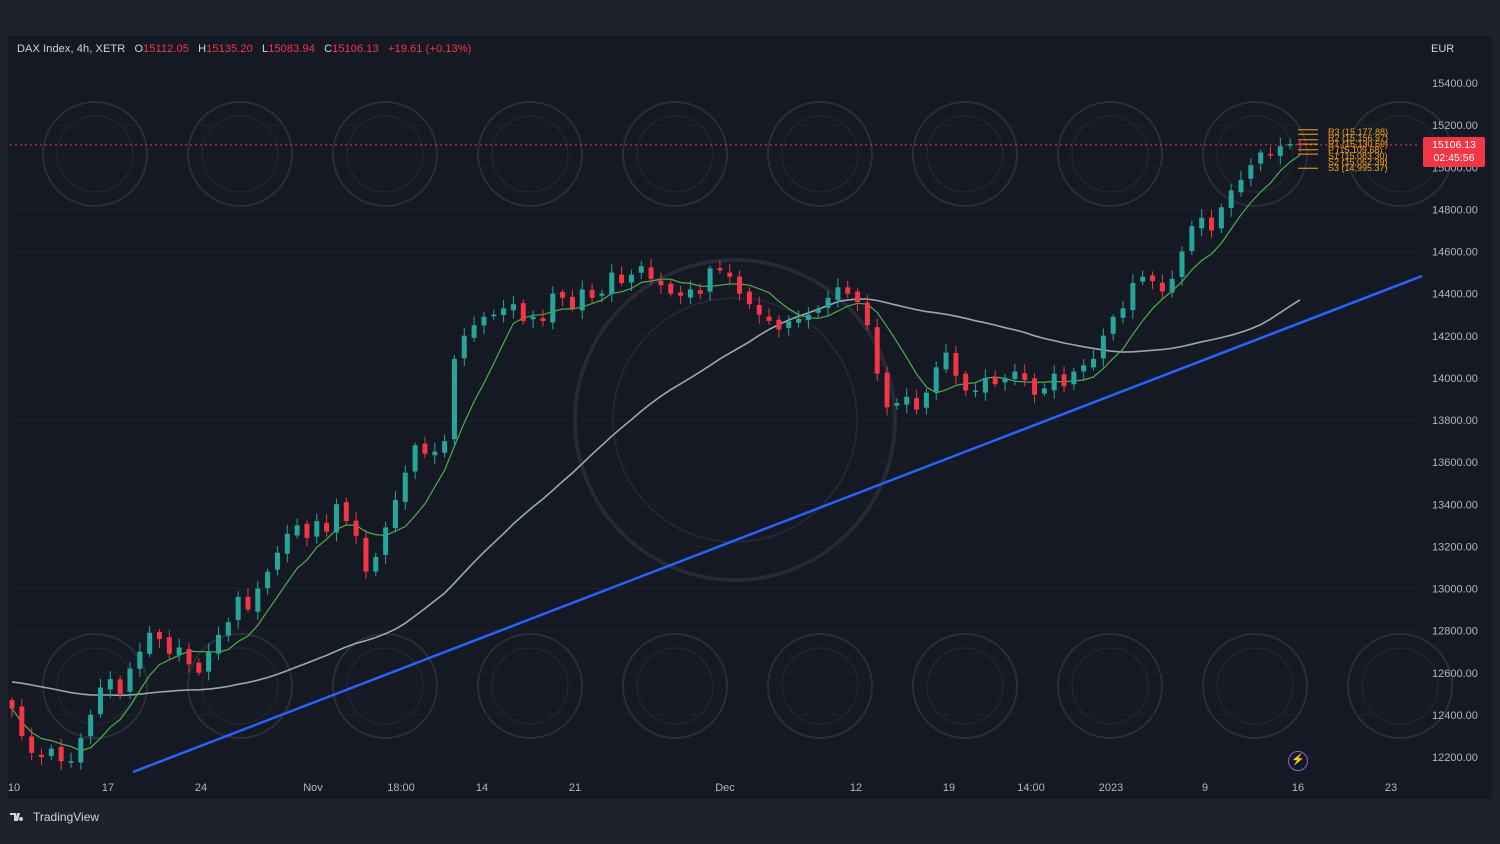 This screenshot has width=1500, height=844. Describe the element at coordinates (328, 49) in the screenshot. I see `close-key: C` at that location.